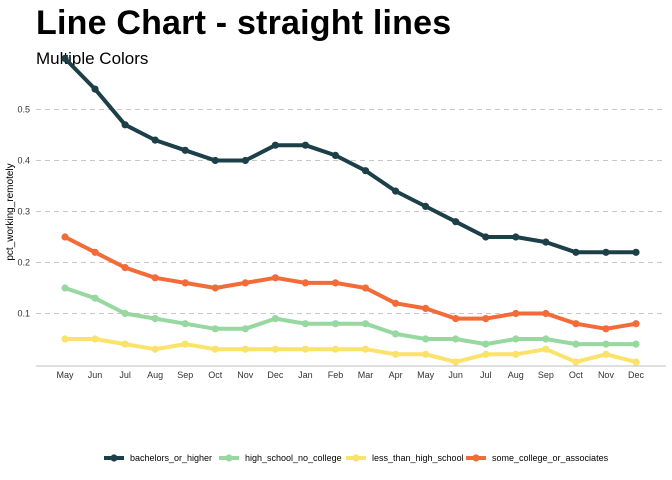 The image size is (672, 480). Describe the element at coordinates (418, 458) in the screenshot. I see `legend-label: less_than_high_school` at that location.